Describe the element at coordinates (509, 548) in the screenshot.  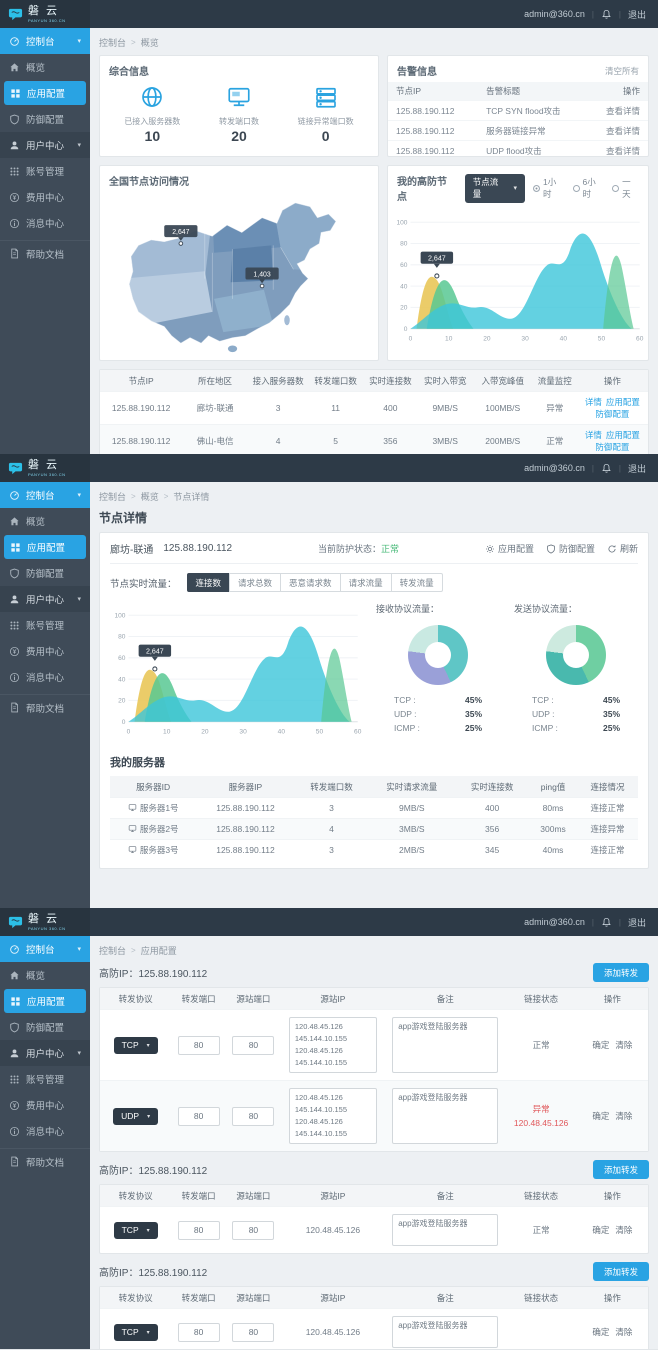
I see `app-config-button: 应用配置` at that location.